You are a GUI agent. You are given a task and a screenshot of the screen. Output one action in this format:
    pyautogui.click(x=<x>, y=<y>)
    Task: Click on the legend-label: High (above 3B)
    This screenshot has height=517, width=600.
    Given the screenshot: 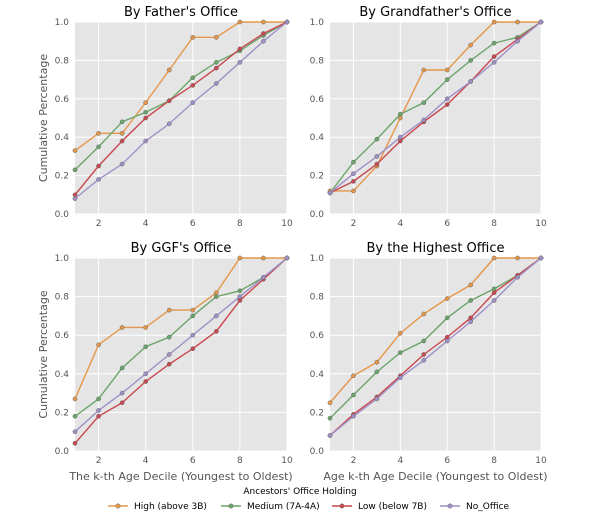 What is the action you would take?
    pyautogui.click(x=170, y=507)
    